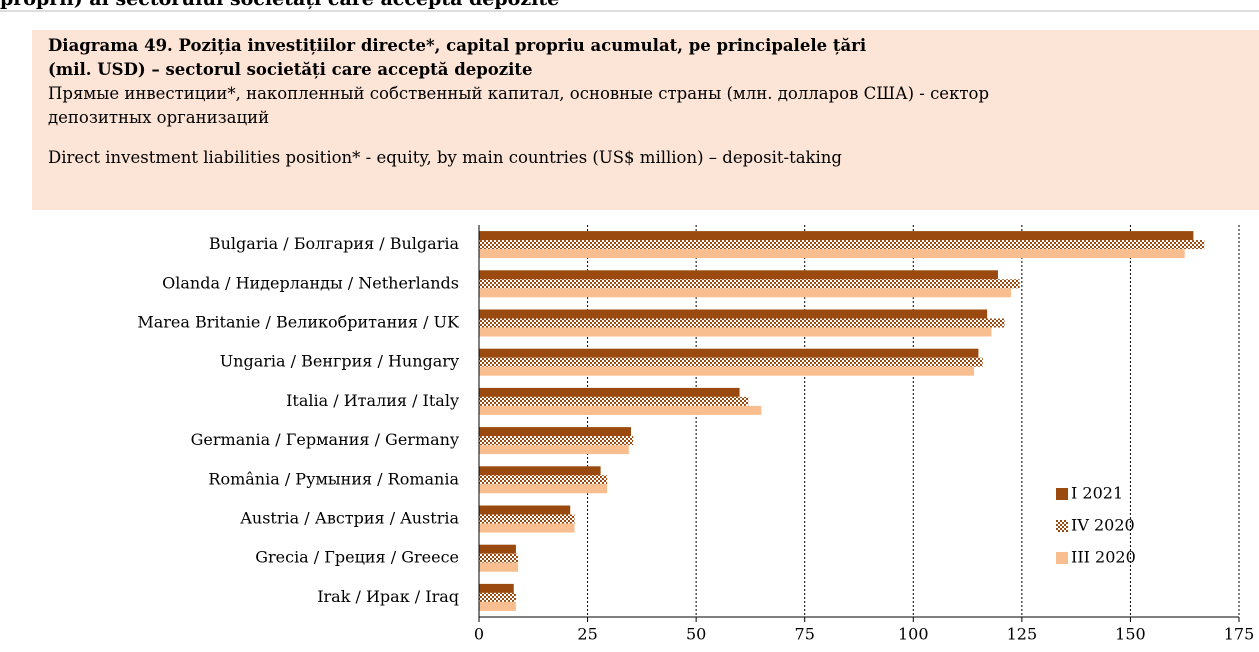 The width and height of the screenshot is (1259, 652). Describe the element at coordinates (805, 634) in the screenshot. I see `x-tick-label: 75` at that location.